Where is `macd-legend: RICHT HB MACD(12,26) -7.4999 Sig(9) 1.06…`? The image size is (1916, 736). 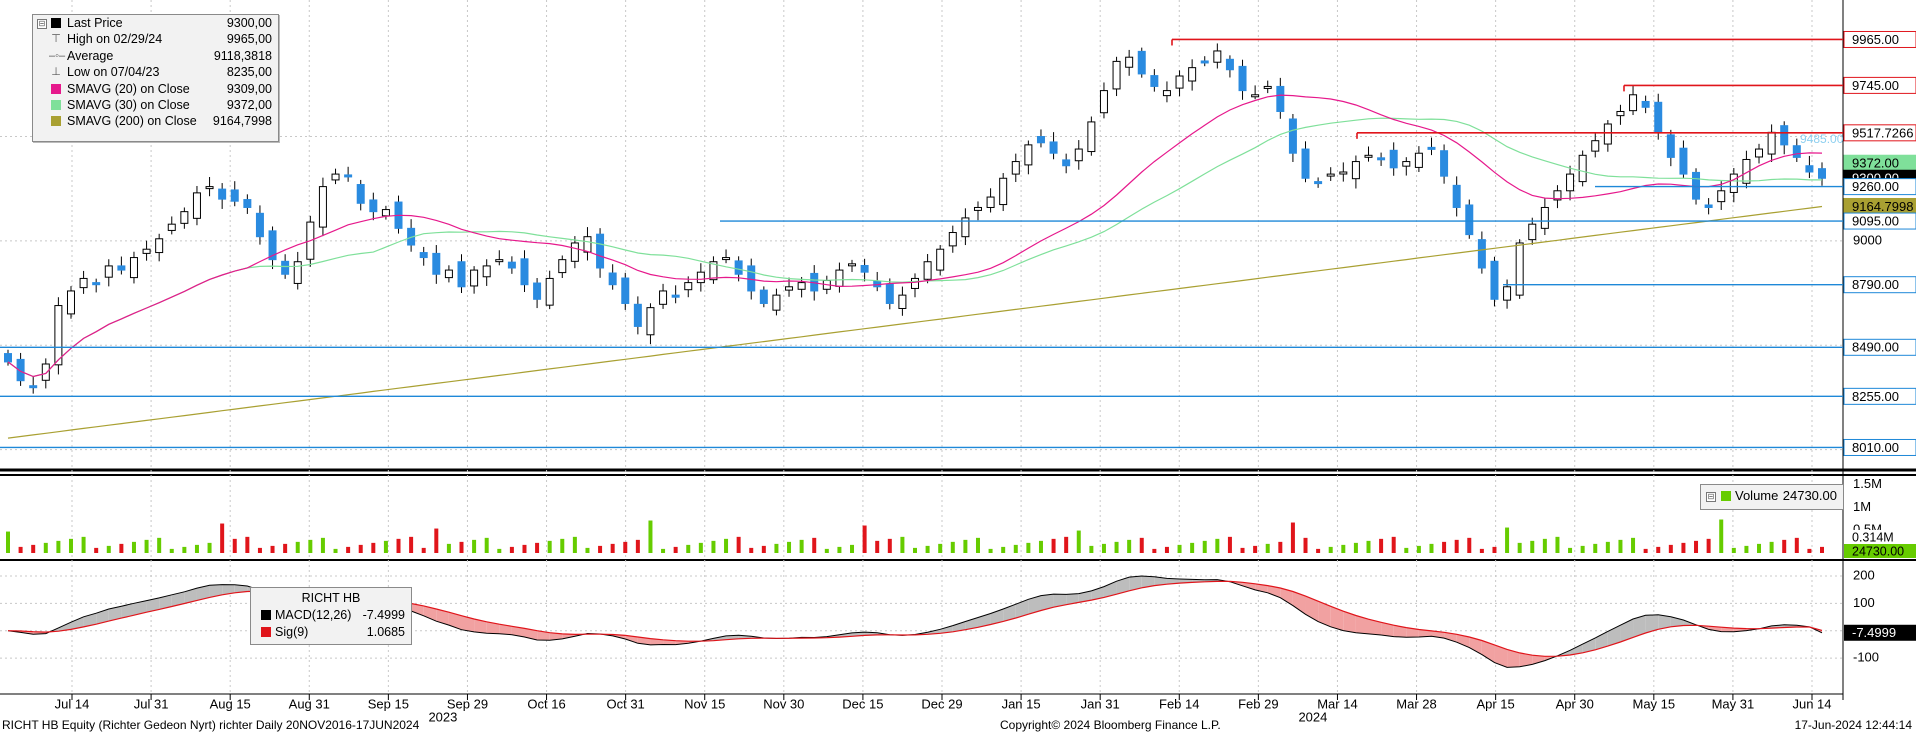 macd-legend: RICHT HB MACD(12,26) -7.4999 Sig(9) 1.06… is located at coordinates (331, 616).